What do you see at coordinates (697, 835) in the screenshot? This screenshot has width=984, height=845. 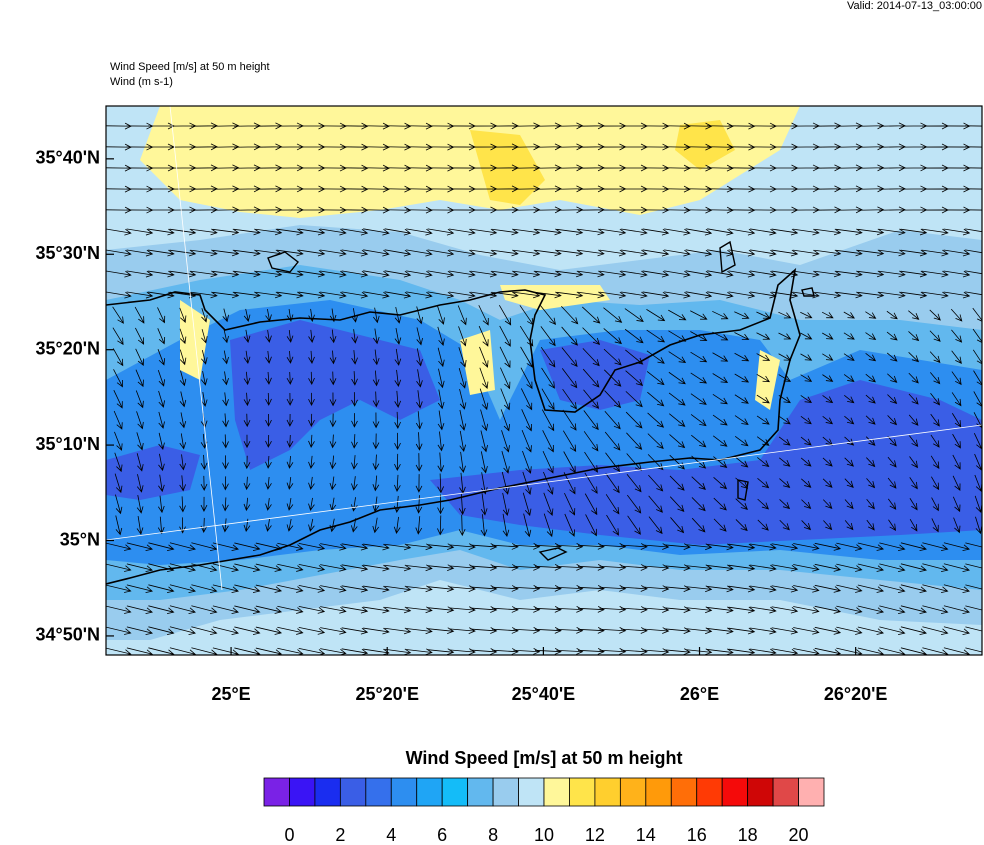 I see `colorbar-label: 16` at bounding box center [697, 835].